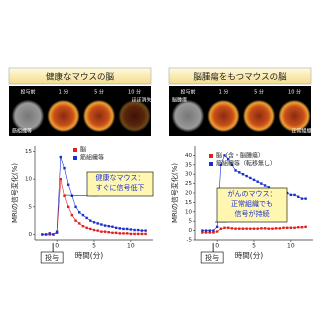  I want to click on image-label: 投与前, so click(27, 92).